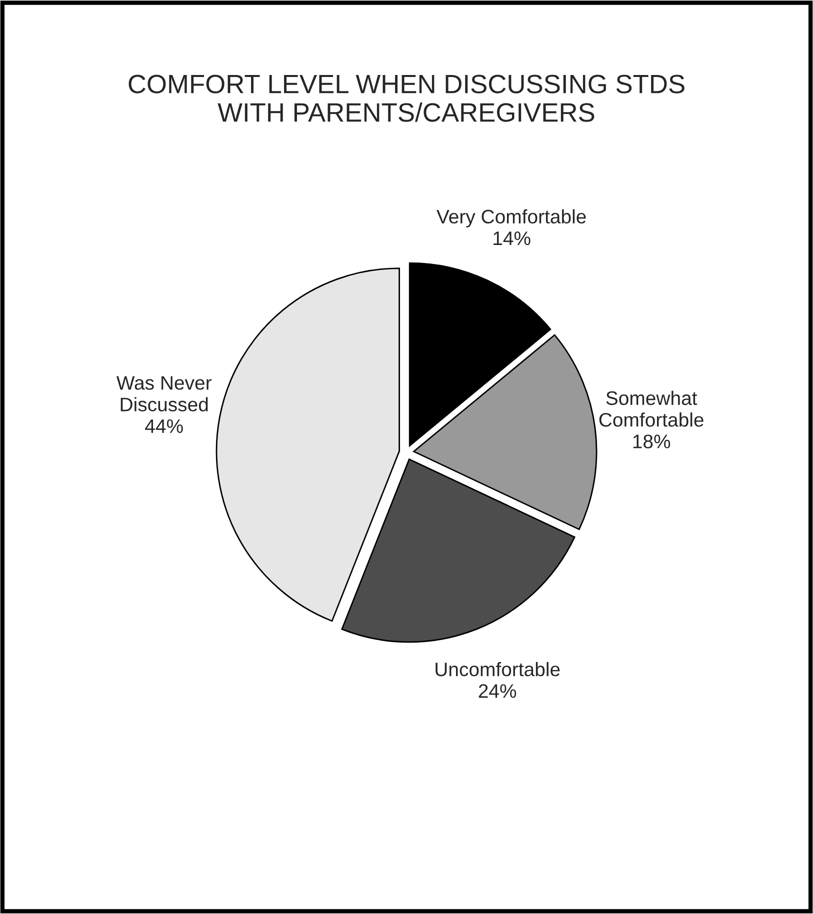 The width and height of the screenshot is (813, 914). I want to click on data-label: 44%, so click(164, 426).